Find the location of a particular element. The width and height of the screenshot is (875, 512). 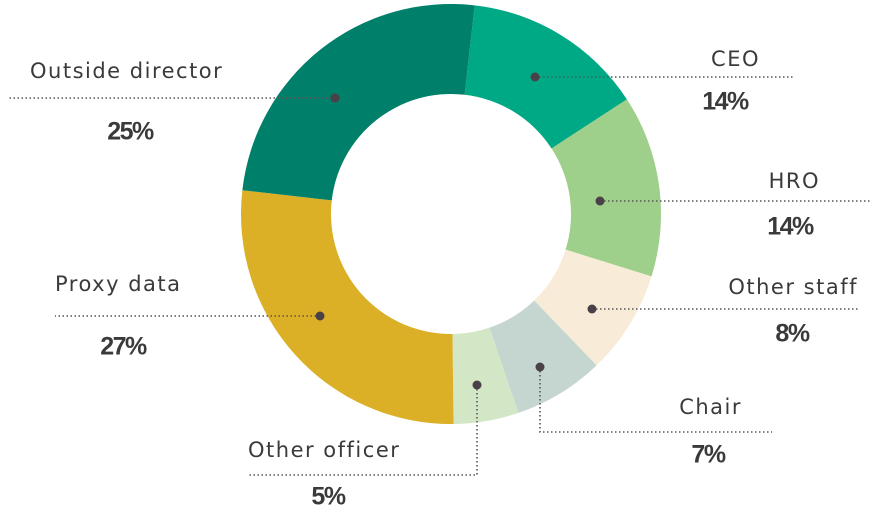

value-label: 25% is located at coordinates (130, 132).